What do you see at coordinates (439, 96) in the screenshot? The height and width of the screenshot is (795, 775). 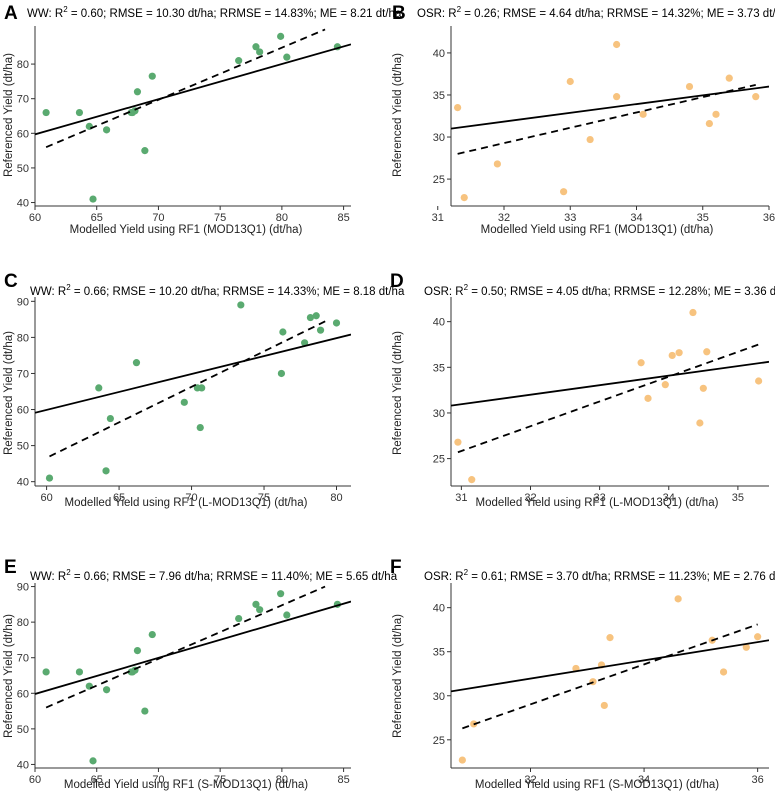 I see `y-tick-label-b: 35` at bounding box center [439, 96].